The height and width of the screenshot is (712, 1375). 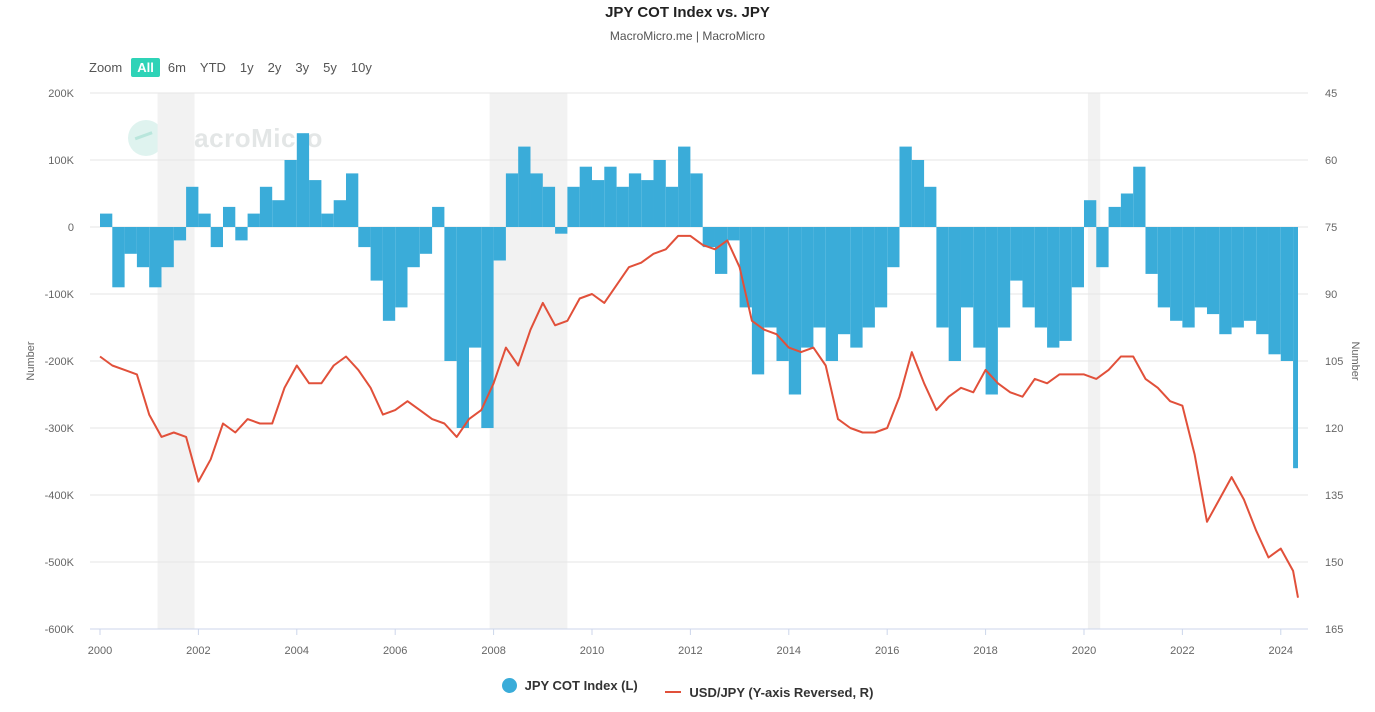 I want to click on legend-item-usdjpy: USD/JPY (Y-axis Reversed, R), so click(x=769, y=692).